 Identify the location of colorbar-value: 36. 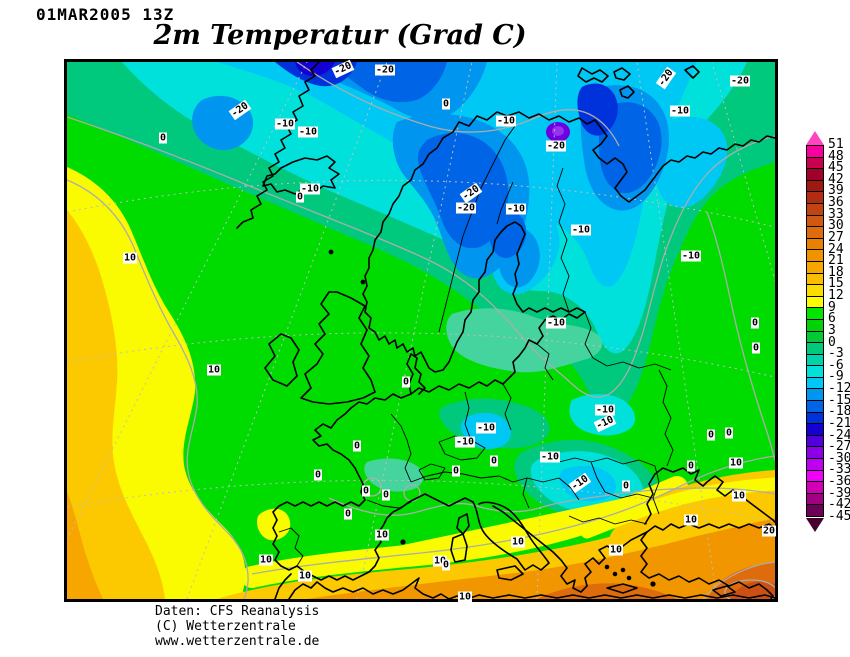
(836, 202).